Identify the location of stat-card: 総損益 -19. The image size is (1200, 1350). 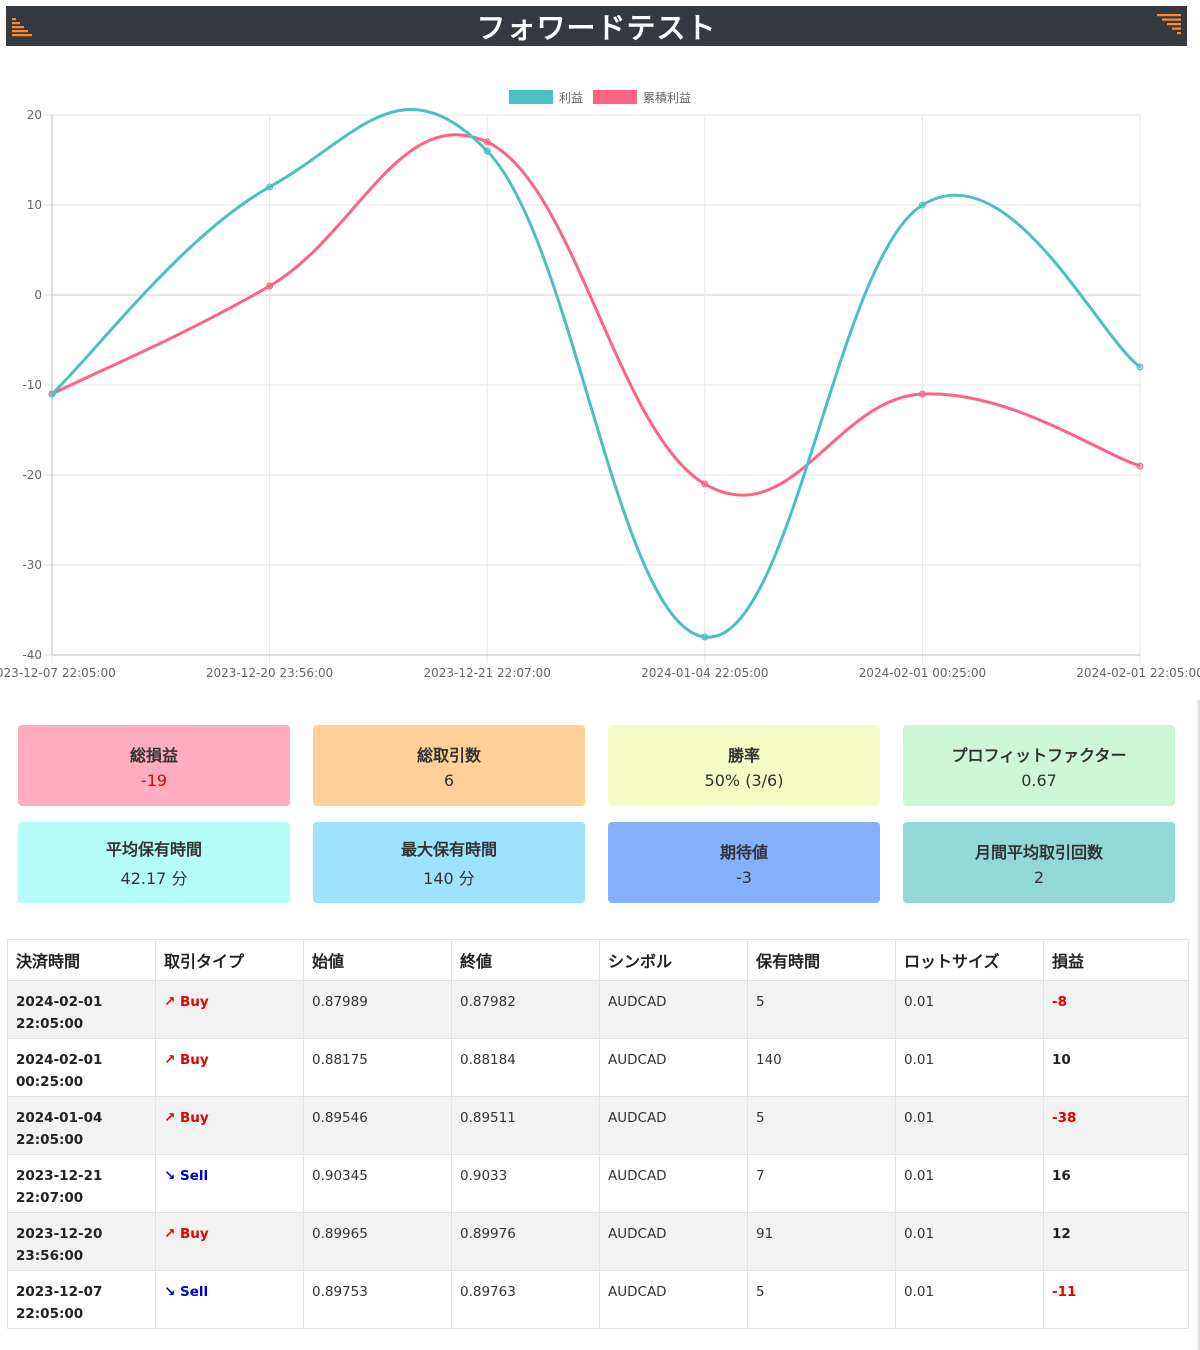
(154, 765).